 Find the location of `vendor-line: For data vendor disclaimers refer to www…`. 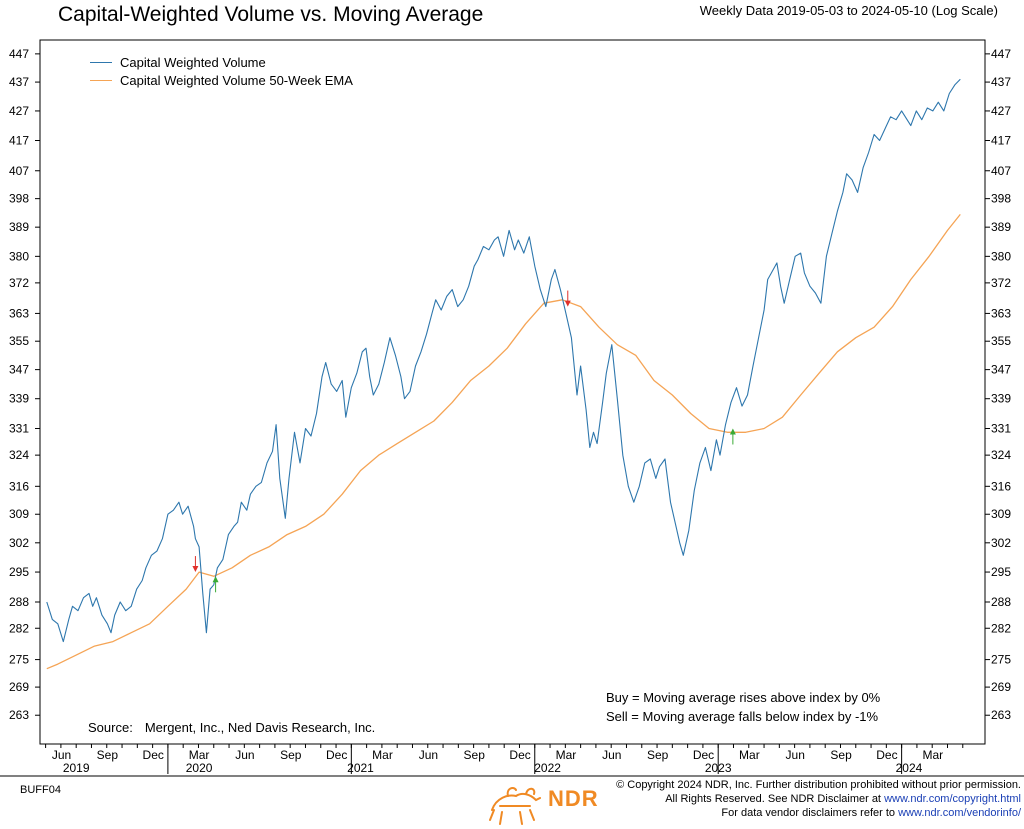

vendor-line: For data vendor disclaimers refer to www… is located at coordinates (818, 813).